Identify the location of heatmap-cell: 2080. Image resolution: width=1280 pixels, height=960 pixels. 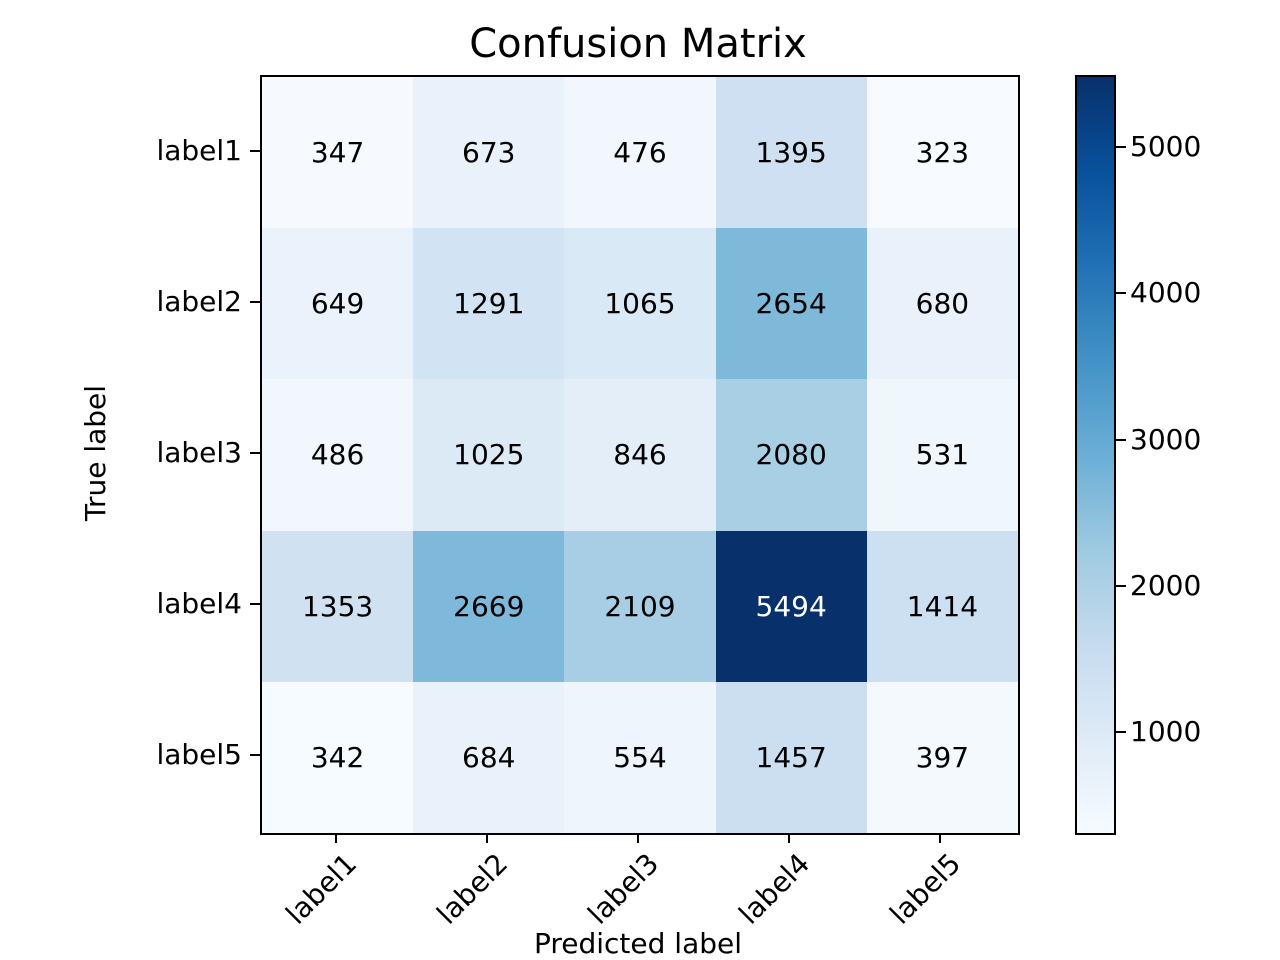
(791, 455).